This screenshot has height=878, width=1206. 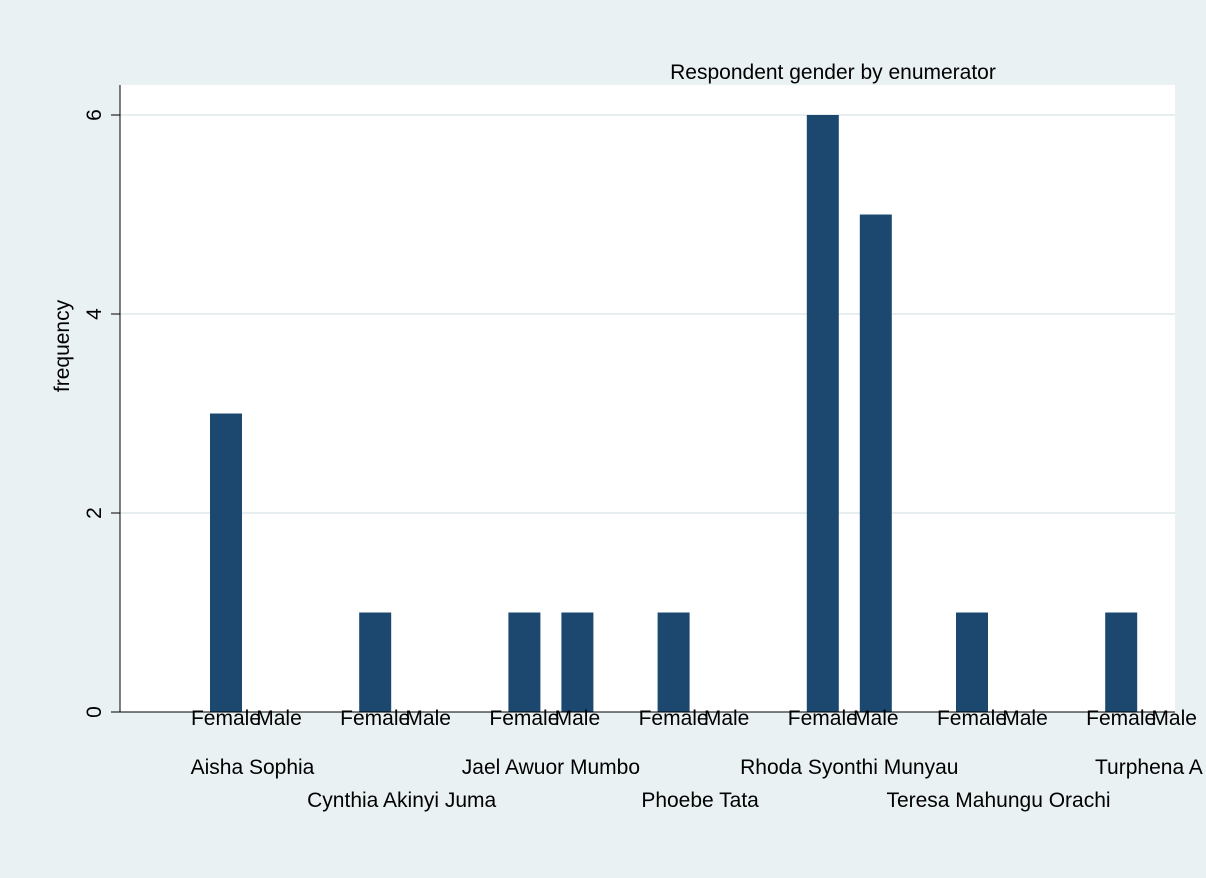 I want to click on y-tick-label: 6, so click(x=94, y=115).